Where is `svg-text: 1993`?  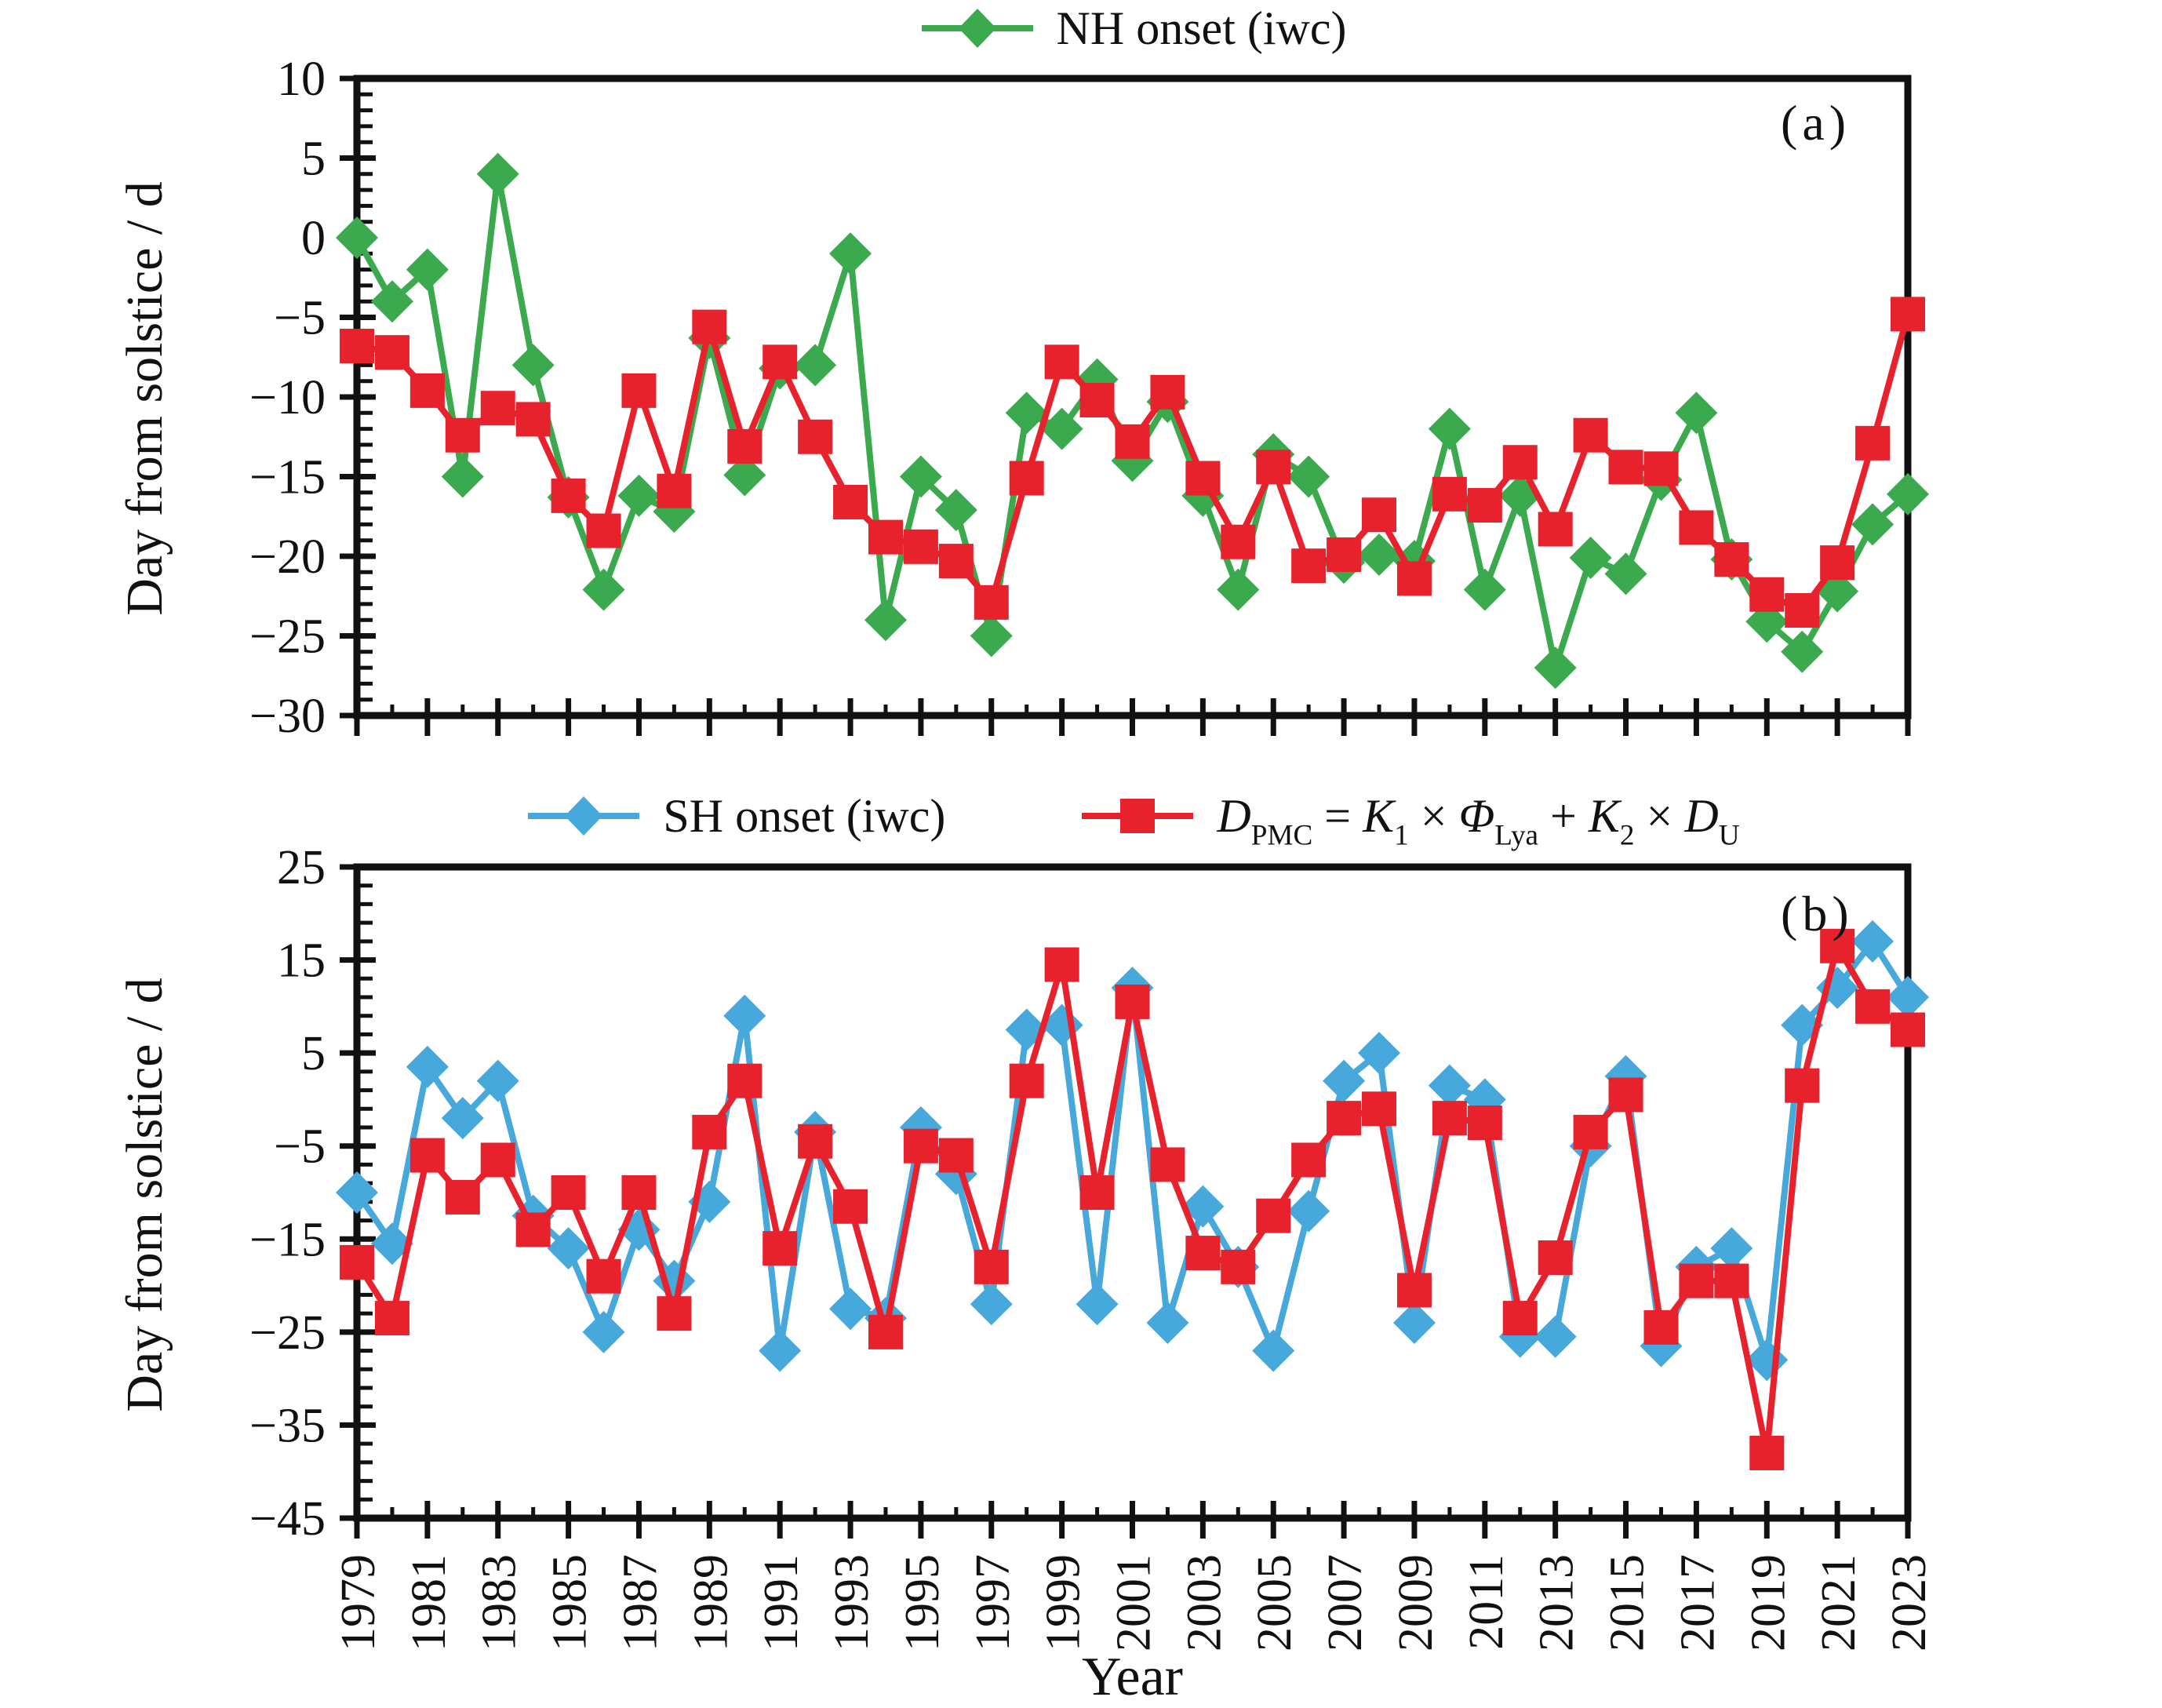
svg-text: 1993 is located at coordinates (852, 1603).